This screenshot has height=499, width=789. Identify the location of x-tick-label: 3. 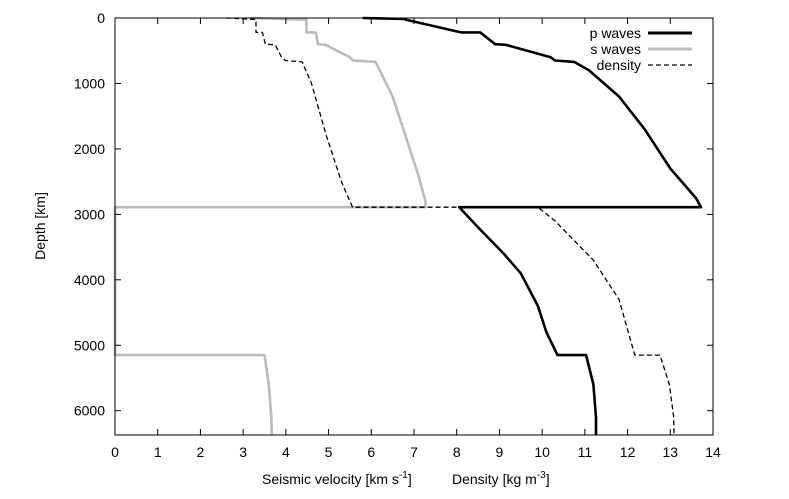
(243, 452).